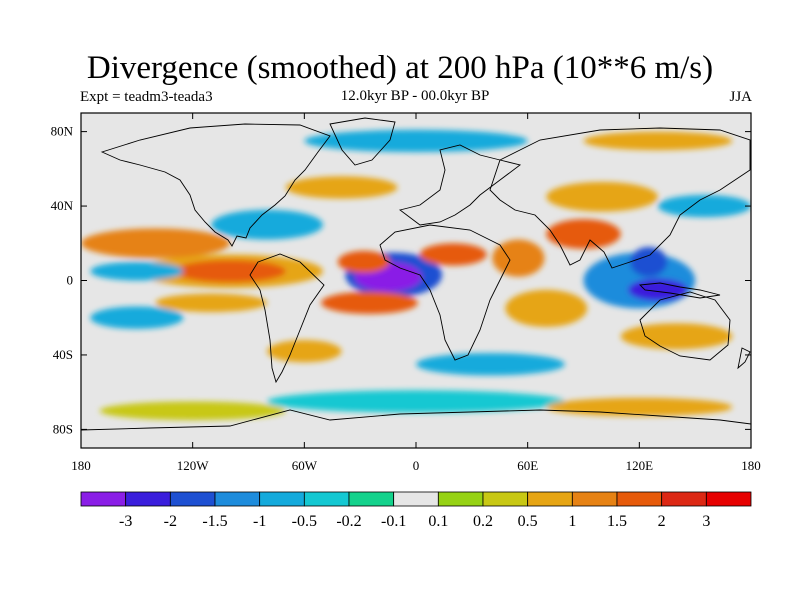 This screenshot has width=800, height=600. What do you see at coordinates (215, 185) in the screenshot?
I see `coastline-north-america` at bounding box center [215, 185].